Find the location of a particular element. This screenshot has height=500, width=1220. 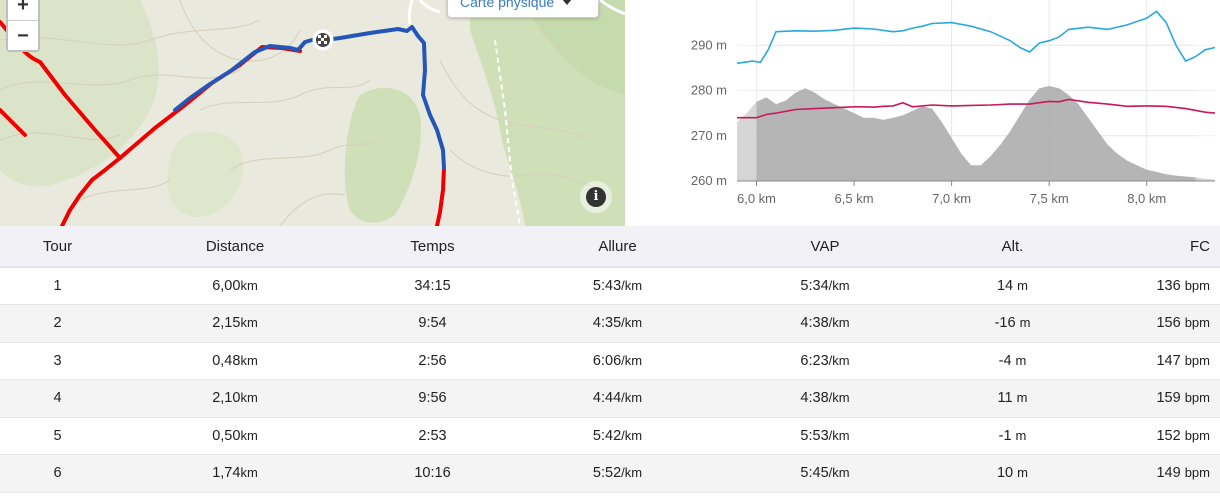

caret-down-icon is located at coordinates (567, 2).